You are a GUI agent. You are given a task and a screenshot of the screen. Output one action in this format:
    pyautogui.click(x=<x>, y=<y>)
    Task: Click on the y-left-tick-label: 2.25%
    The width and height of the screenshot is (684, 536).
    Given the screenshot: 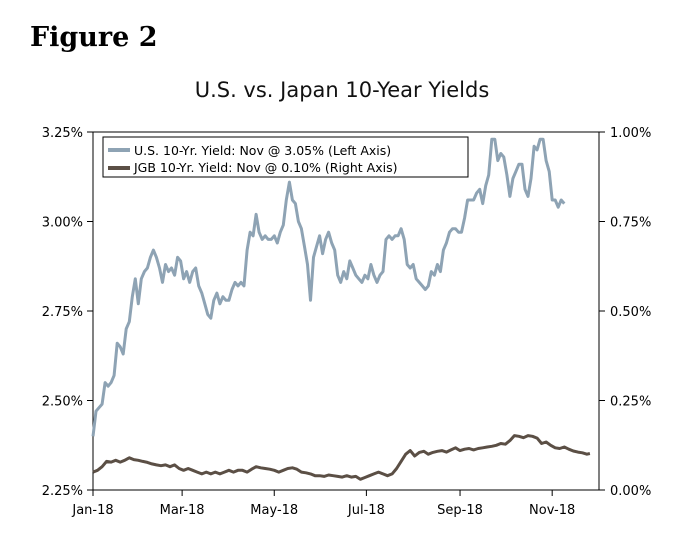 What is the action you would take?
    pyautogui.click(x=62, y=491)
    